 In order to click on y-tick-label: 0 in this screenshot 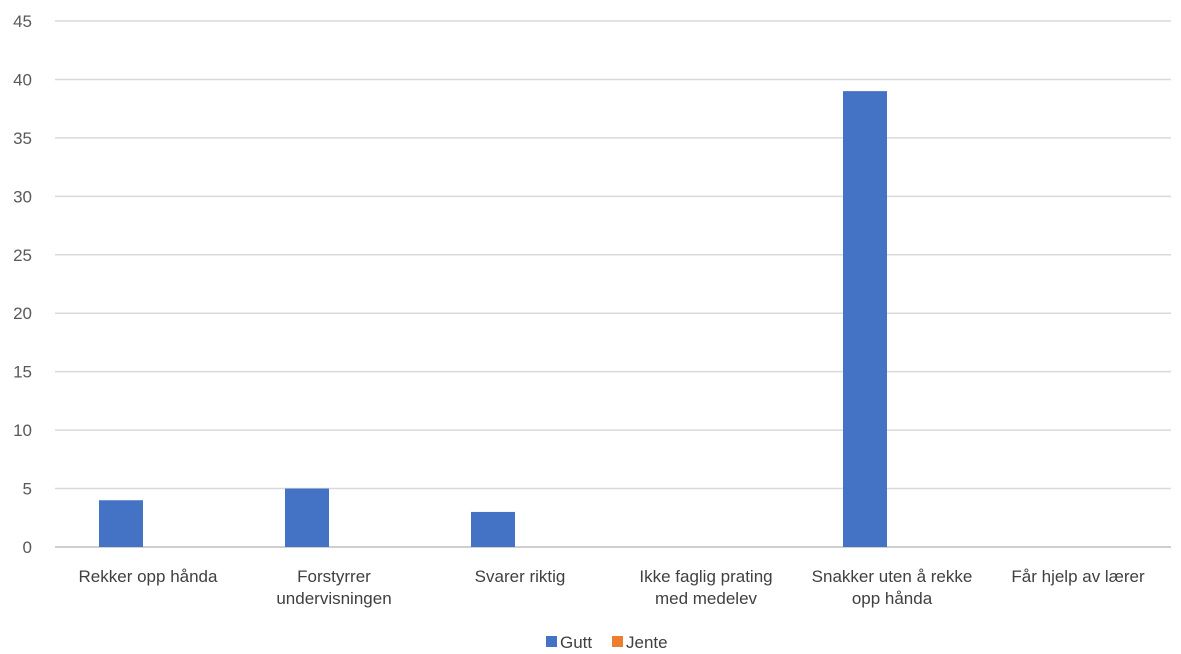, I will do `click(27, 547)`.